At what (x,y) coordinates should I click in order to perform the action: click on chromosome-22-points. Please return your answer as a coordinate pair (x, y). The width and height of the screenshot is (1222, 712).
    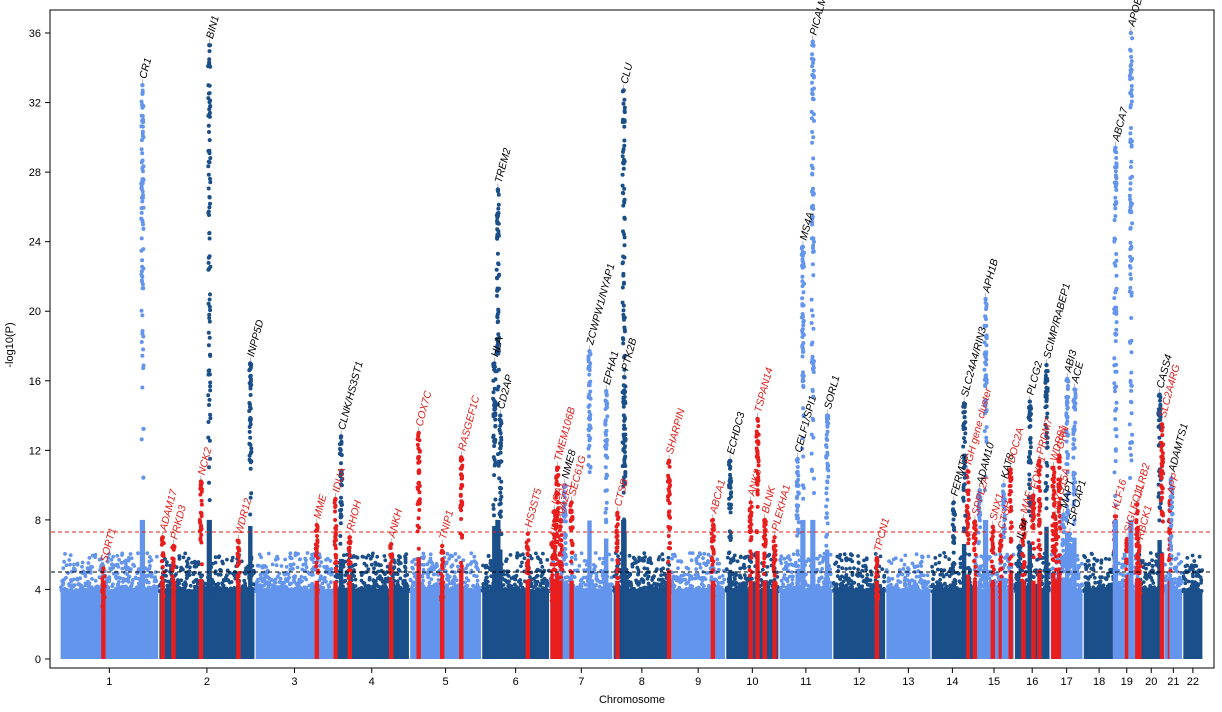
    Looking at the image, I should click on (1192, 606).